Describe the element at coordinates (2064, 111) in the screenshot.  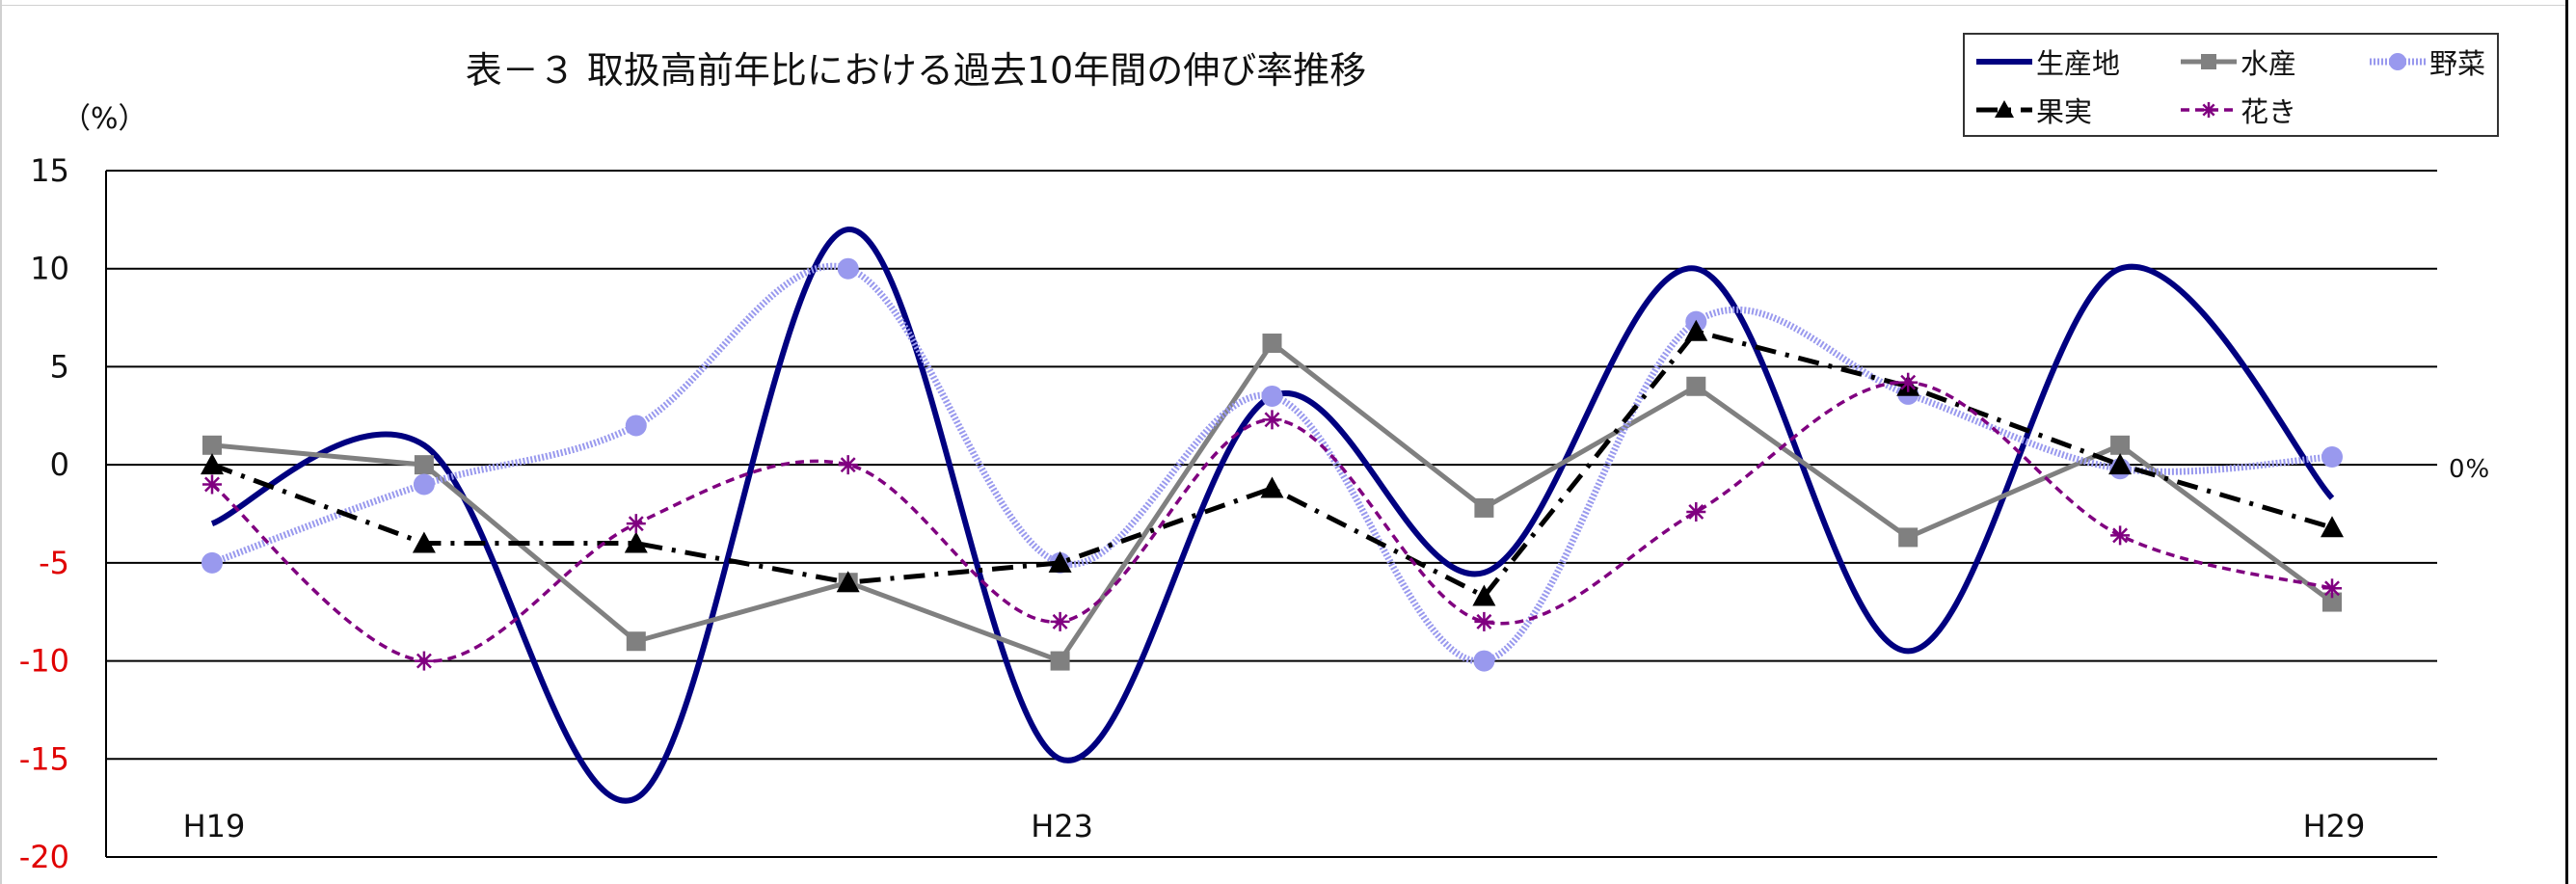
I see `legend-label: 果実` at that location.